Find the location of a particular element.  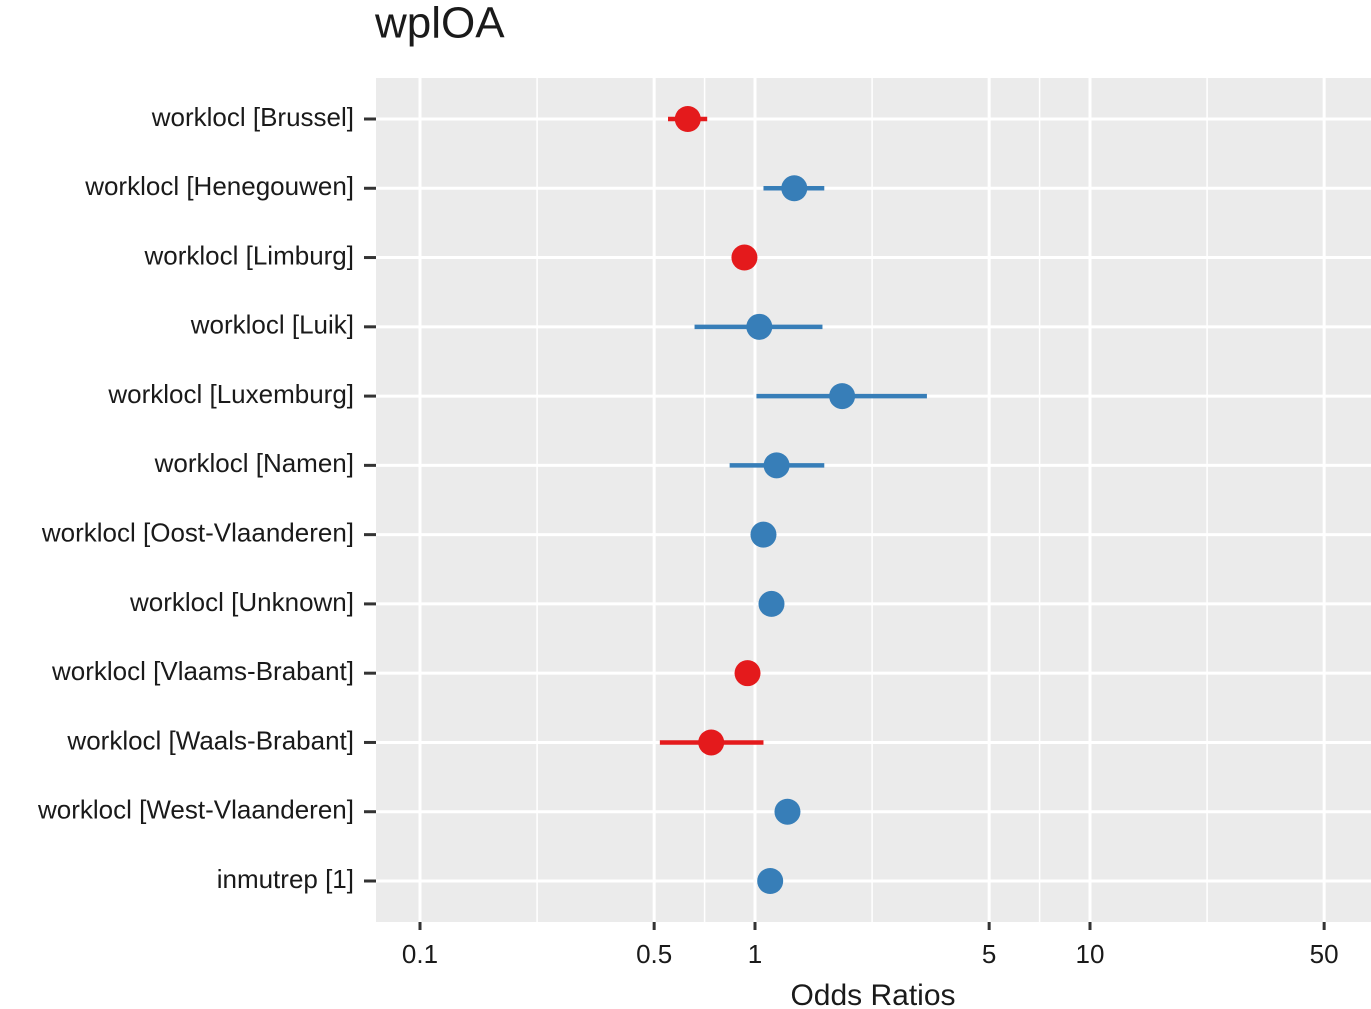

y-tick-label: worklocl [Limburg] is located at coordinates (248, 255).